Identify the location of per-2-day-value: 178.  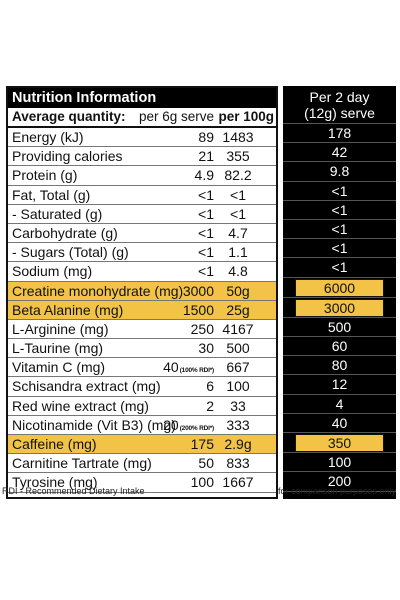
(339, 133).